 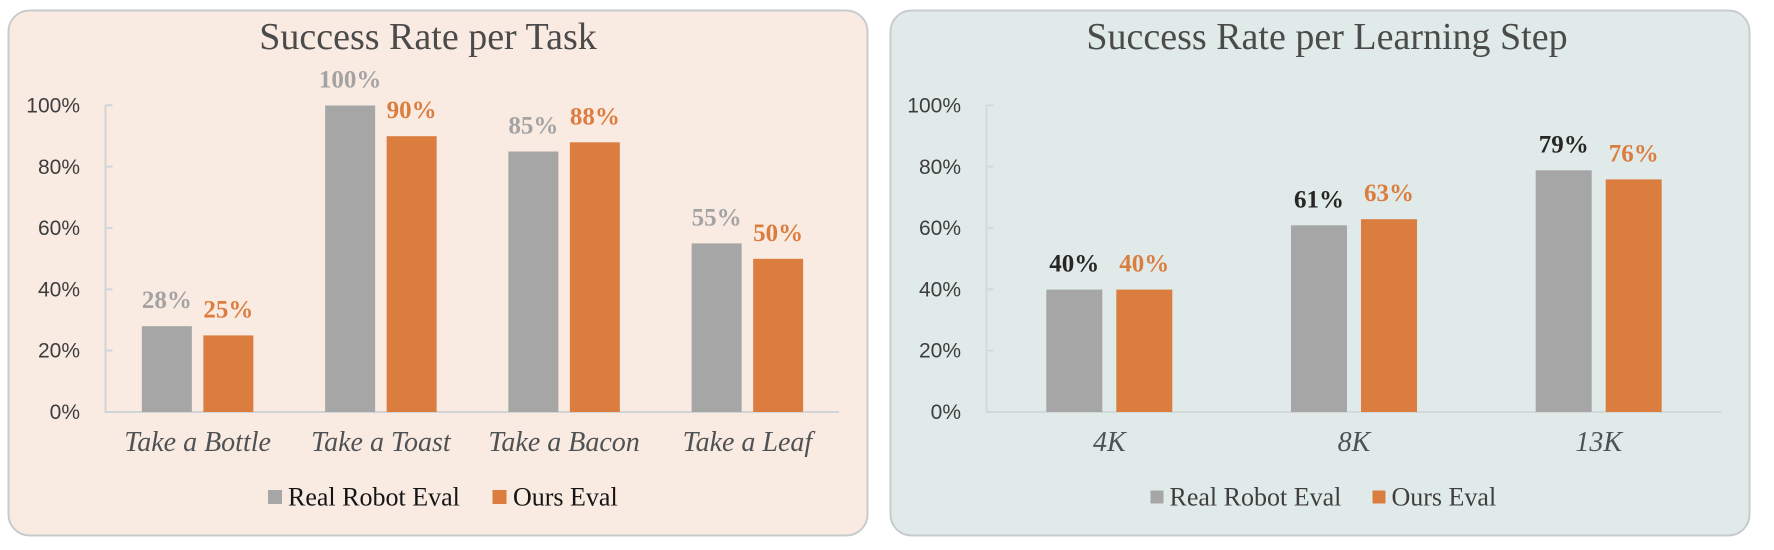 I want to click on svg-text: Success Rate per Learning Step, so click(x=1326, y=37).